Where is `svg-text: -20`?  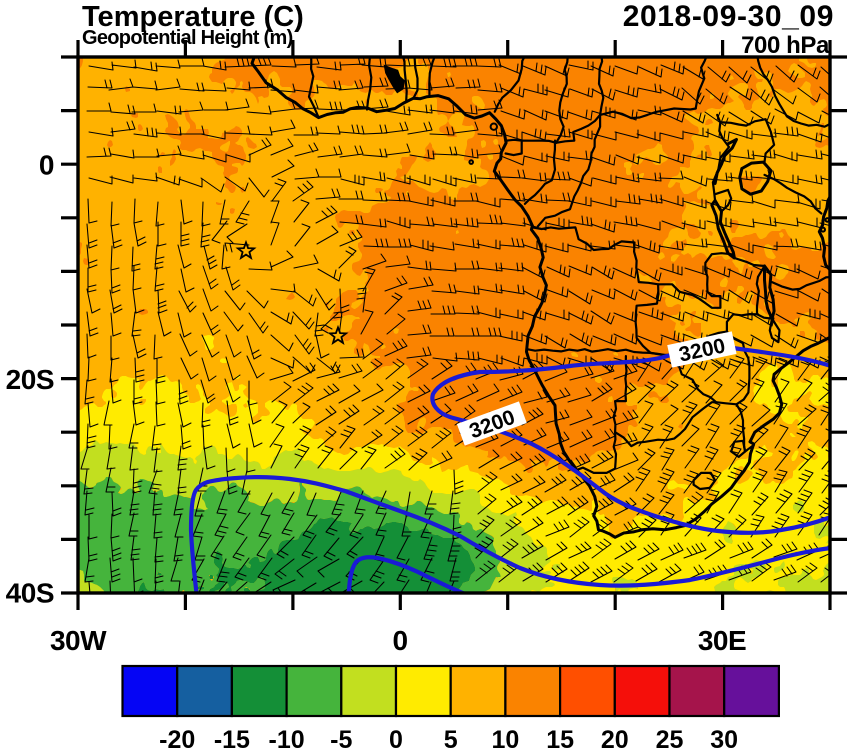 svg-text: -20 is located at coordinates (177, 738).